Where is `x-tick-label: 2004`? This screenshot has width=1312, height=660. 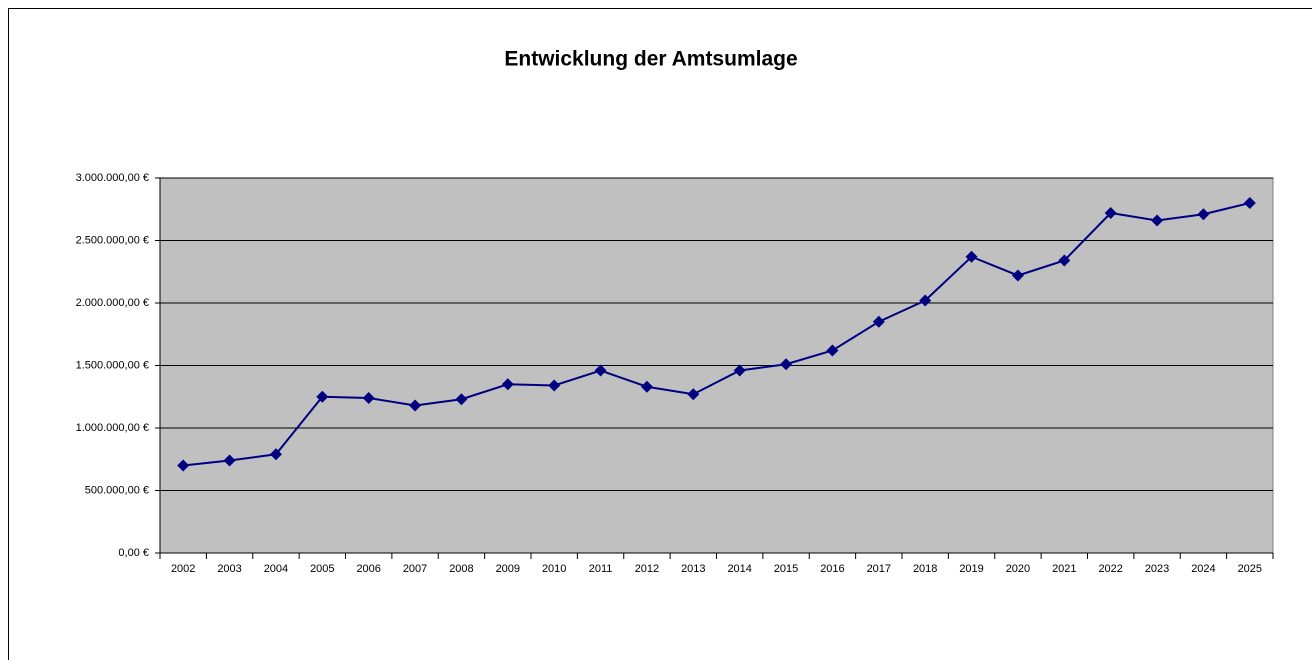 x-tick-label: 2004 is located at coordinates (276, 569).